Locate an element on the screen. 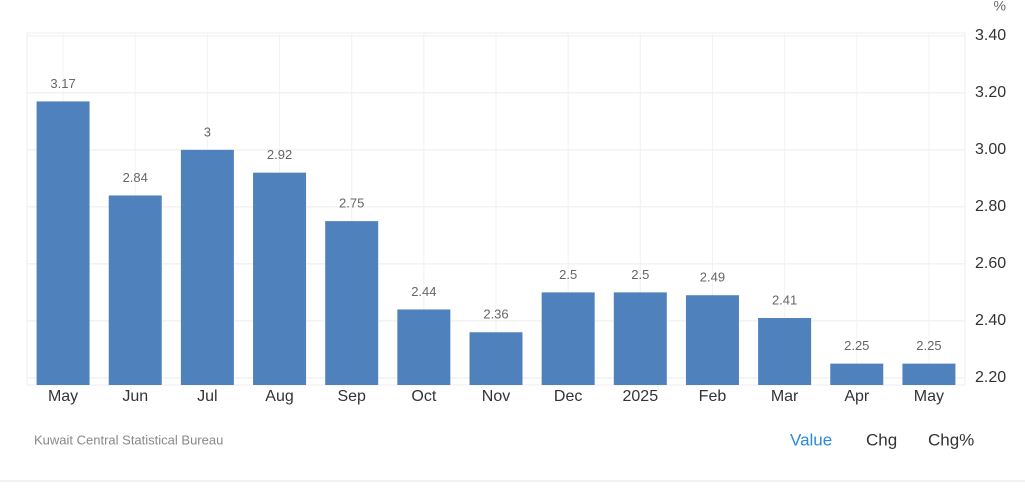 This screenshot has width=1025, height=496. x-tick-label: Jun is located at coordinates (135, 396).